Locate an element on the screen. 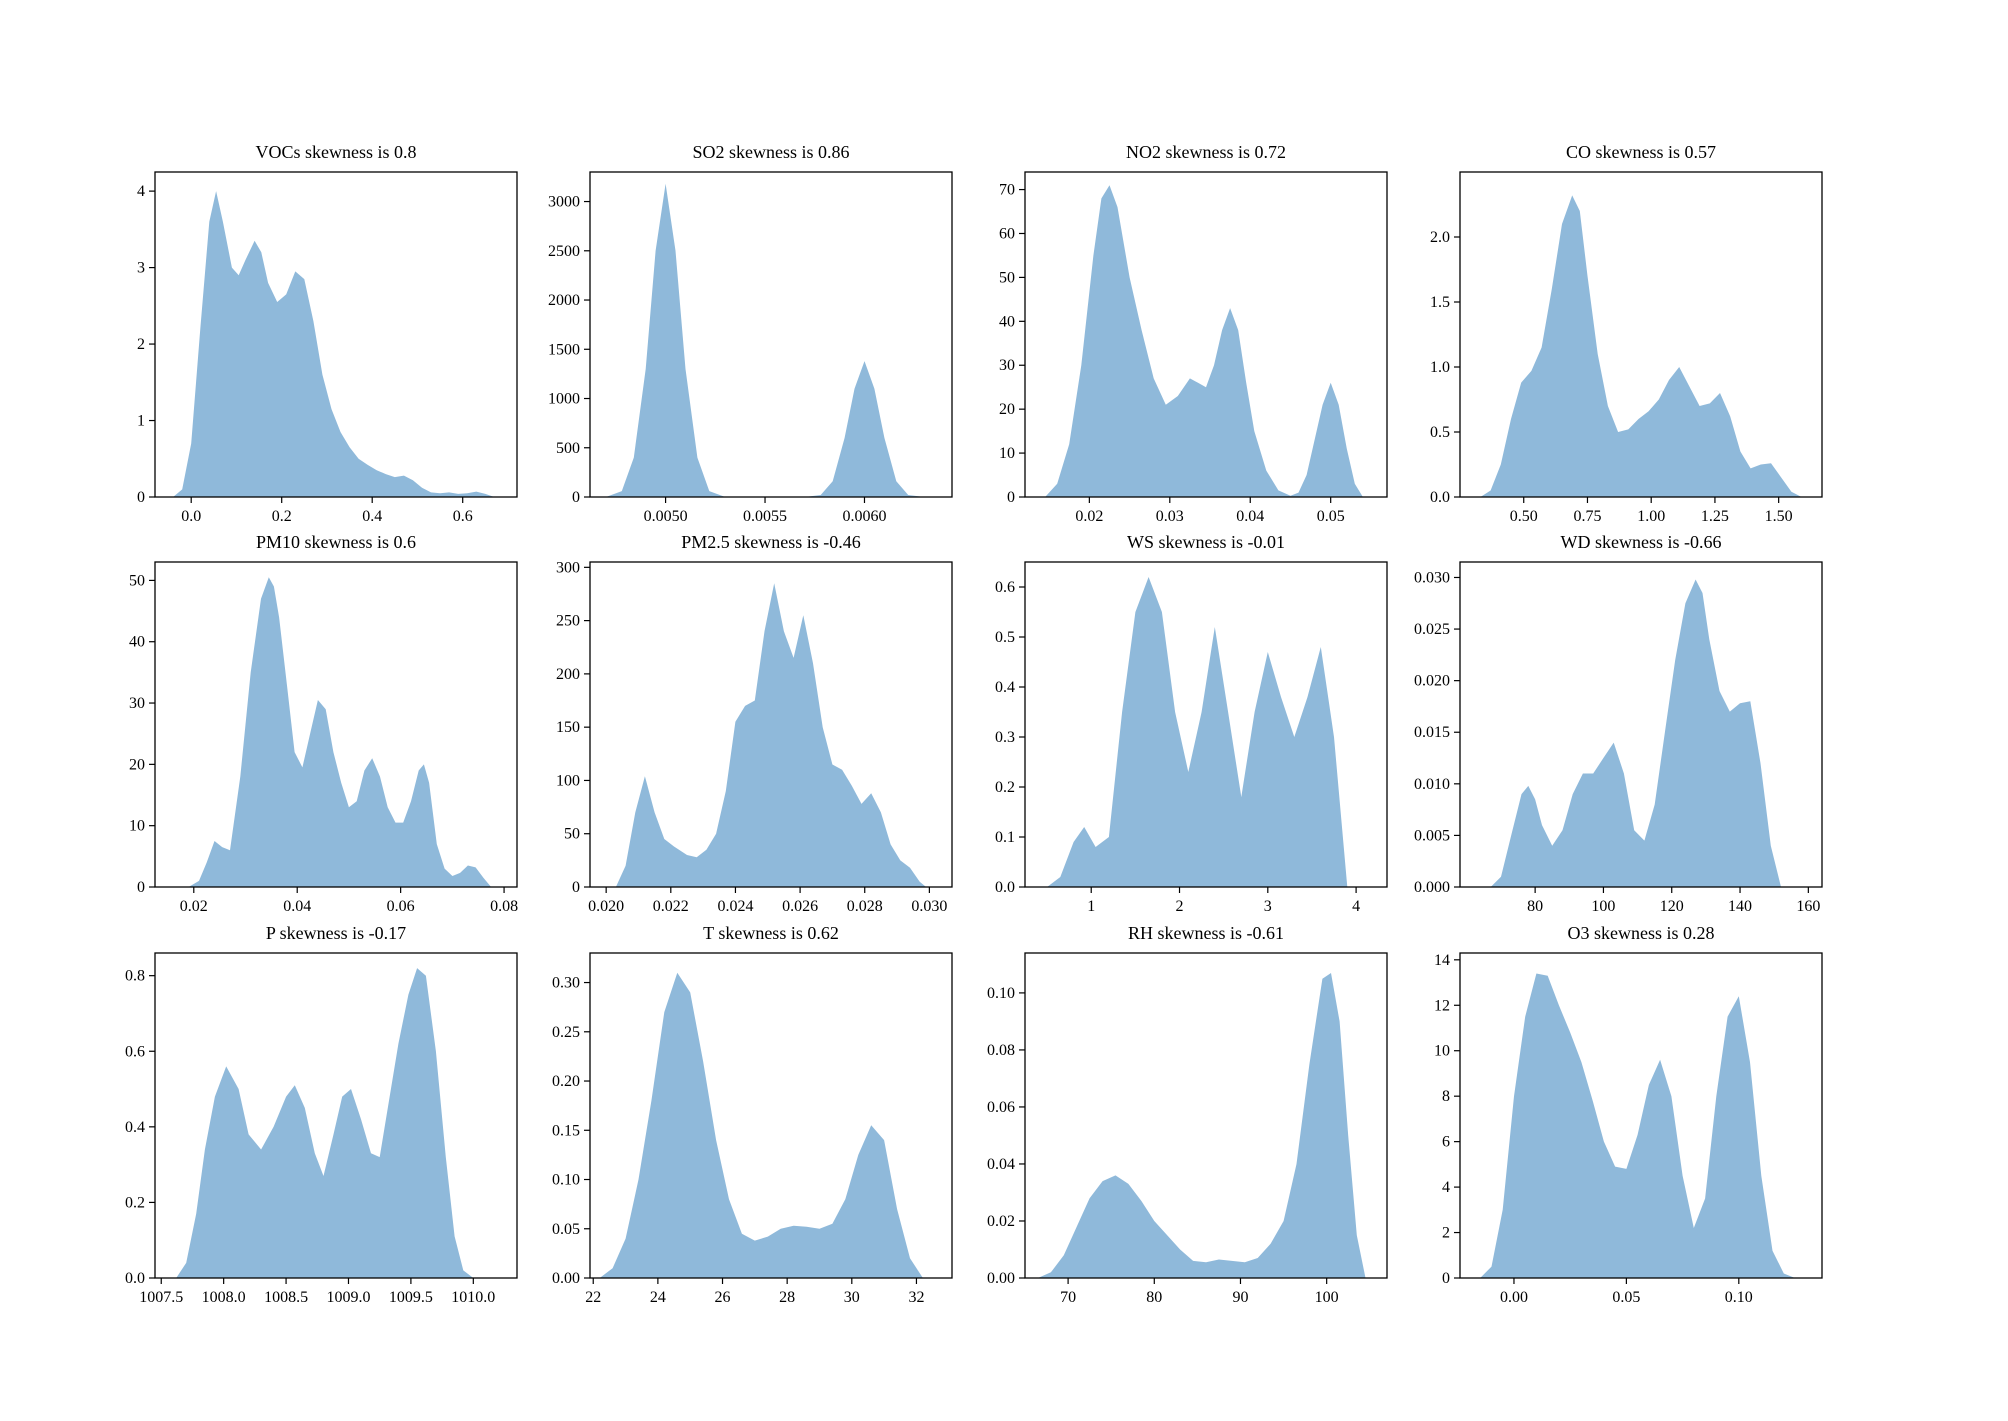 This screenshot has width=2008, height=1421. y-tick-label: 10 is located at coordinates (1007, 453).